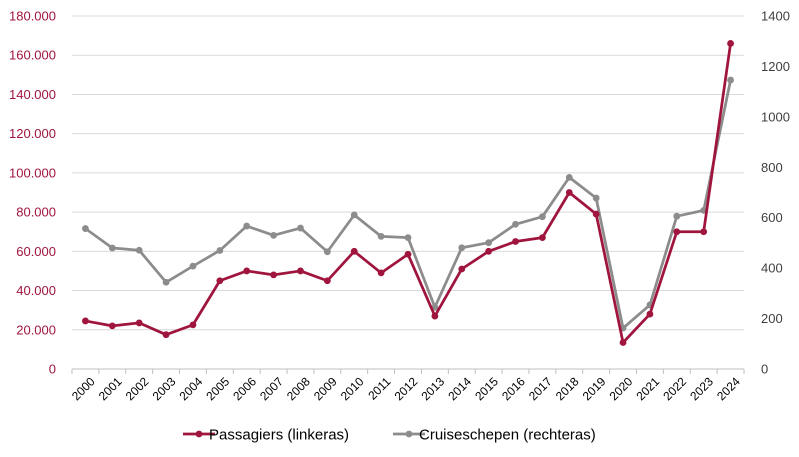 The width and height of the screenshot is (799, 457). What do you see at coordinates (409, 434) in the screenshot?
I see `legend-marker-cruiseschepen` at bounding box center [409, 434].